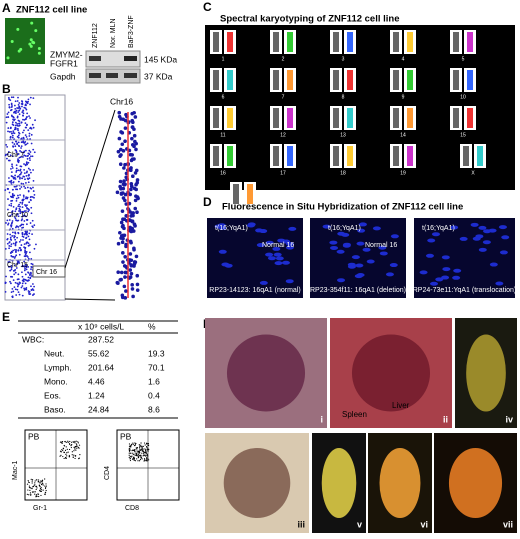  What do you see at coordinates (301, 524) in the screenshot?
I see `photo-label: iii` at bounding box center [301, 524].